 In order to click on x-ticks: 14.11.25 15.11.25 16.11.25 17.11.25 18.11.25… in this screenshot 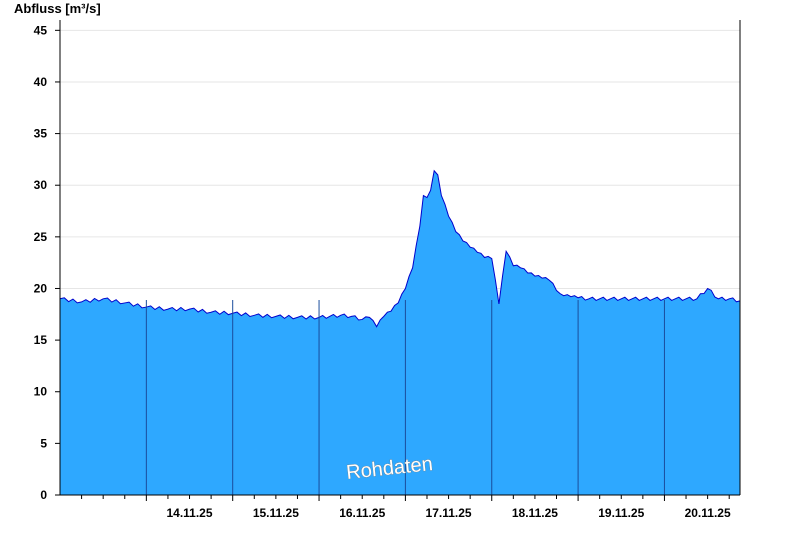, I will do `click(406, 507)`.